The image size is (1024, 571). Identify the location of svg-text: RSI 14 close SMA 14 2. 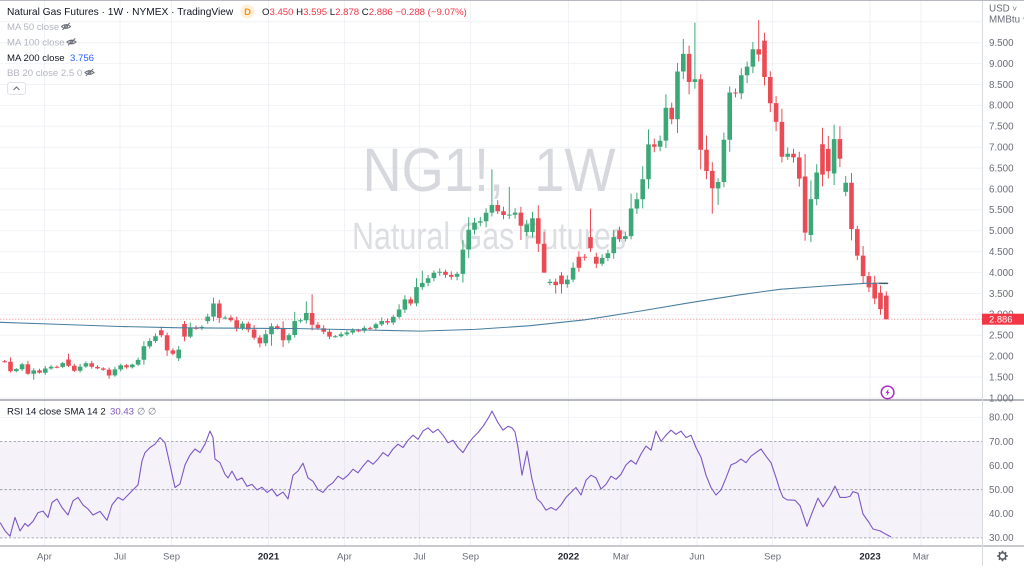
(56, 412).